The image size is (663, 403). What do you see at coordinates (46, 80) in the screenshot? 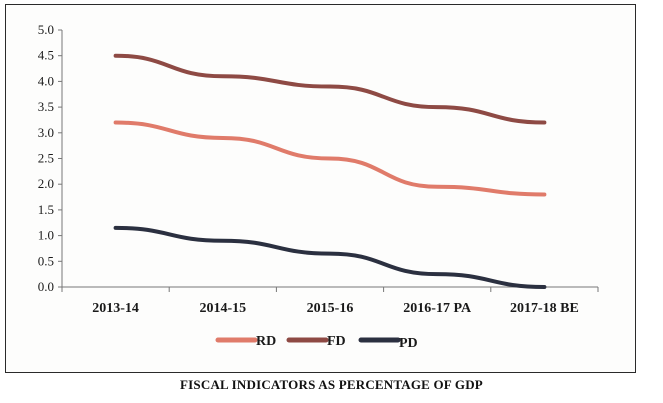
I see `y-tick-label: 4.0` at bounding box center [46, 80].